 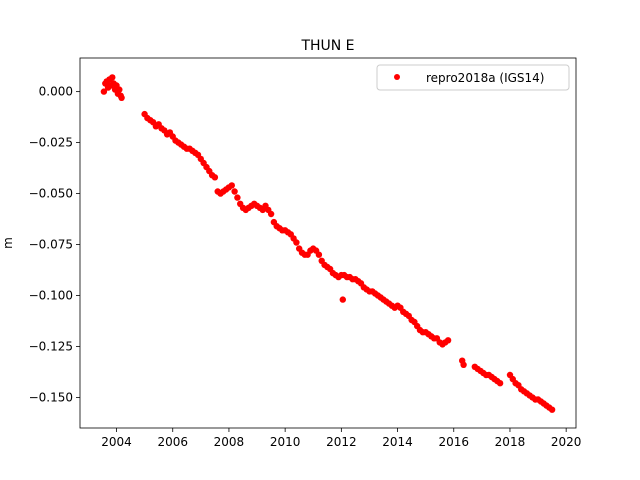 I want to click on x-tick-label: 2006, so click(x=172, y=442).